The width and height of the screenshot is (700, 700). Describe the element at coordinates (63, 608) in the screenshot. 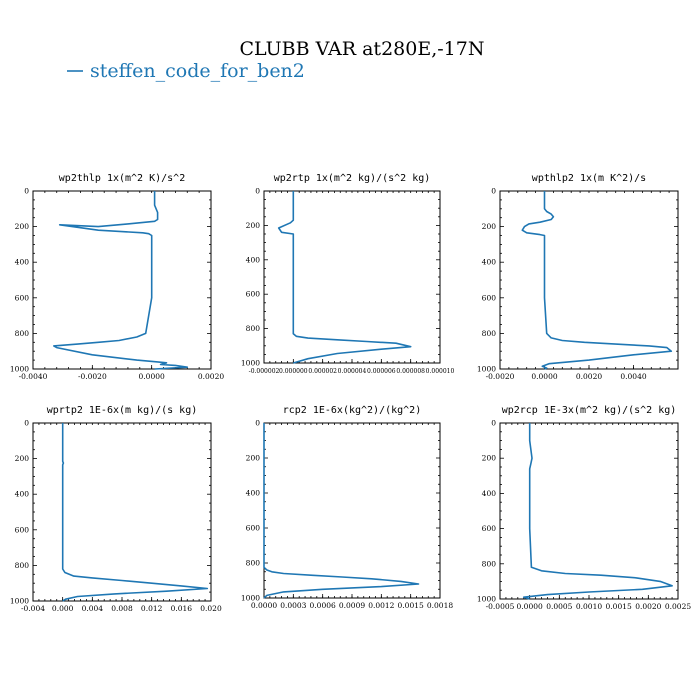

I see `x-tick-label: 0.000` at that location.